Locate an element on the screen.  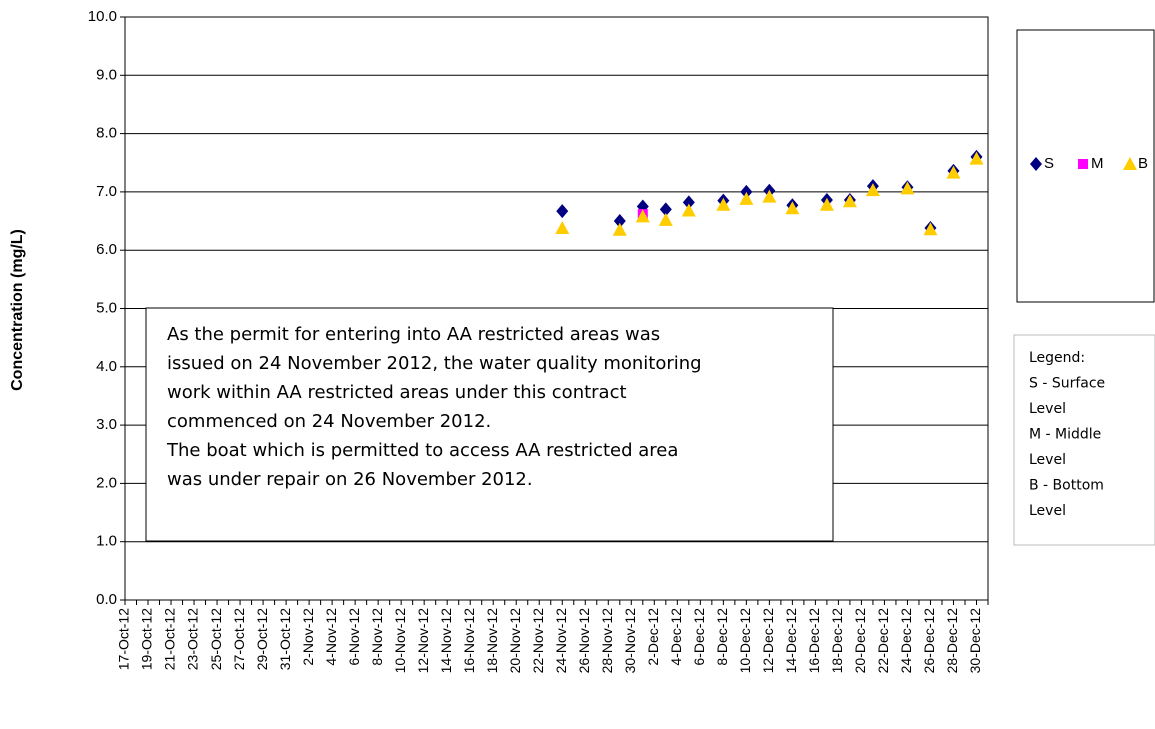
x-tick-label: 20-Dec-12 is located at coordinates (860, 641).